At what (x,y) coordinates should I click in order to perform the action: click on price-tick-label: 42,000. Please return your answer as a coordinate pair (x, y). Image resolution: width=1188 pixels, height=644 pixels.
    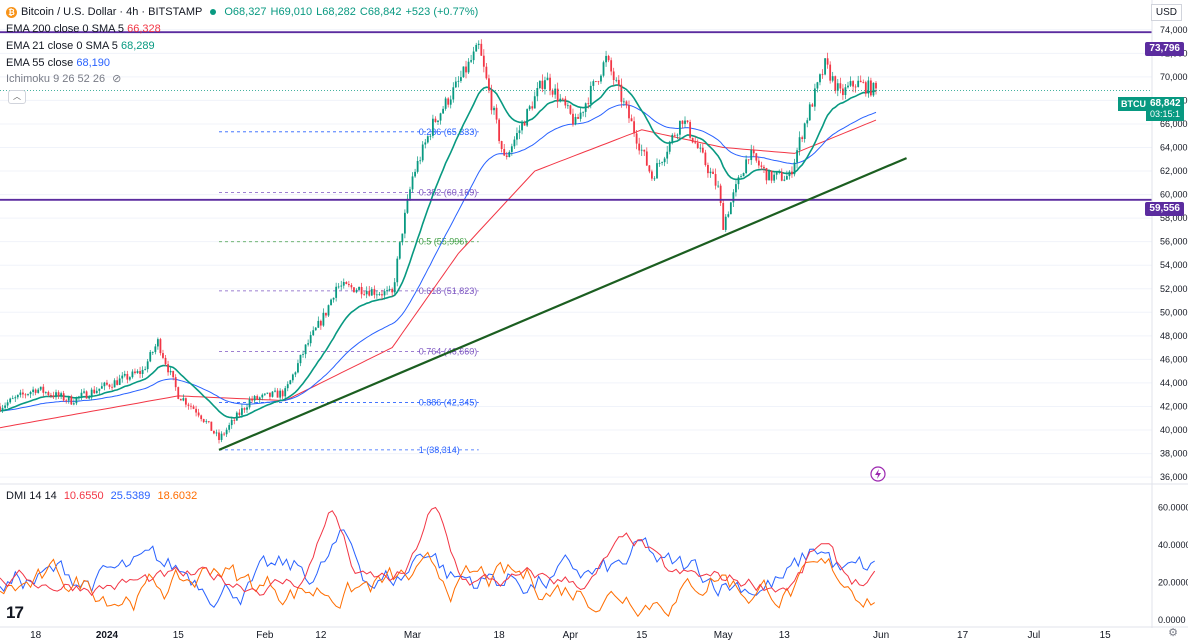
    Looking at the image, I should click on (1174, 406).